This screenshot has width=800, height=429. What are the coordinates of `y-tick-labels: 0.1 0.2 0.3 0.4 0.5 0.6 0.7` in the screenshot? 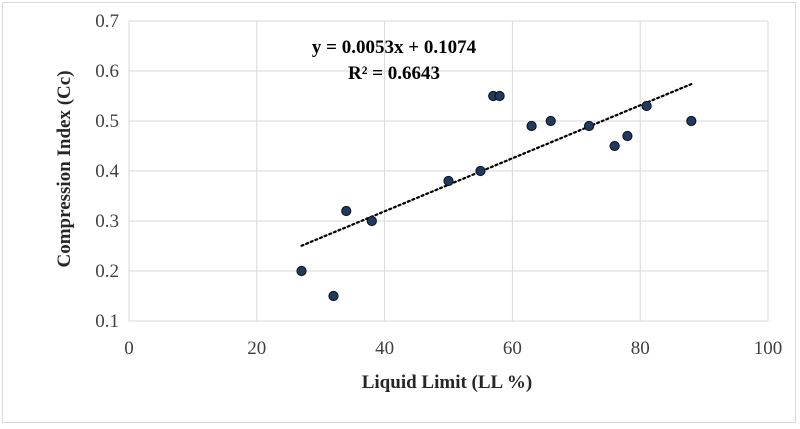 It's located at (107, 171).